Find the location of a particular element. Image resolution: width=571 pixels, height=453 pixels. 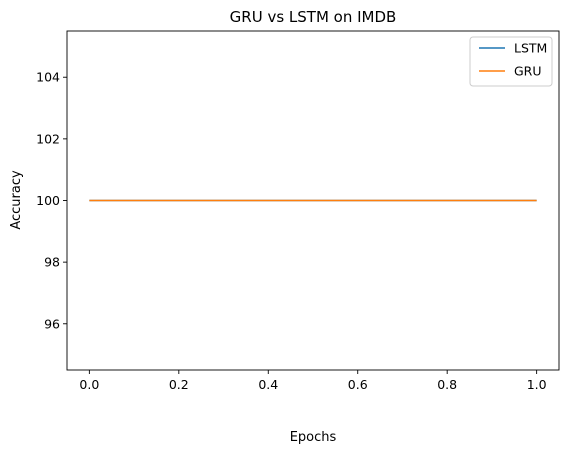

x-tick-label: 0.0 is located at coordinates (89, 384).